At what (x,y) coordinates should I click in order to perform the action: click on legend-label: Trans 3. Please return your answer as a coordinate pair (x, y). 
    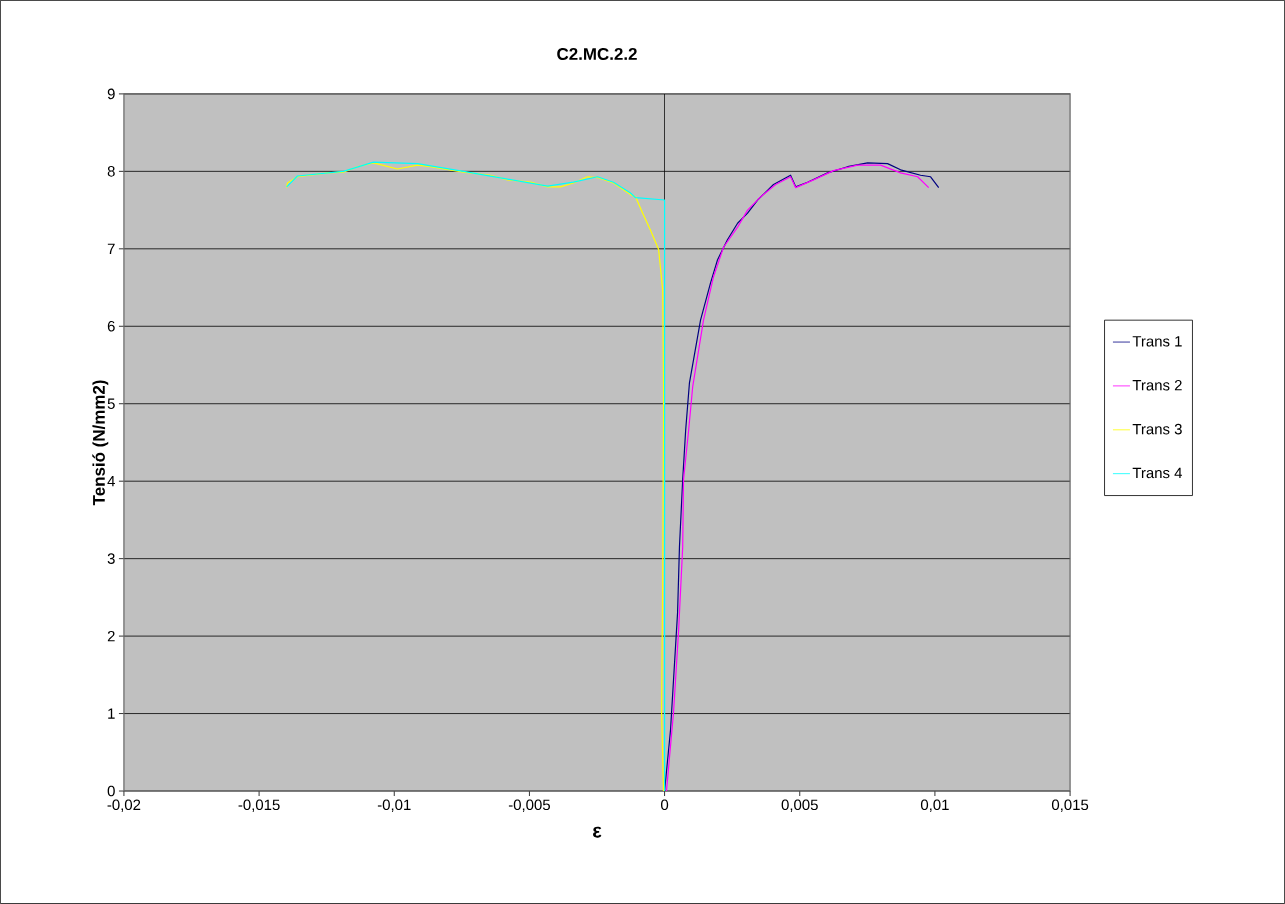
    Looking at the image, I should click on (1157, 429).